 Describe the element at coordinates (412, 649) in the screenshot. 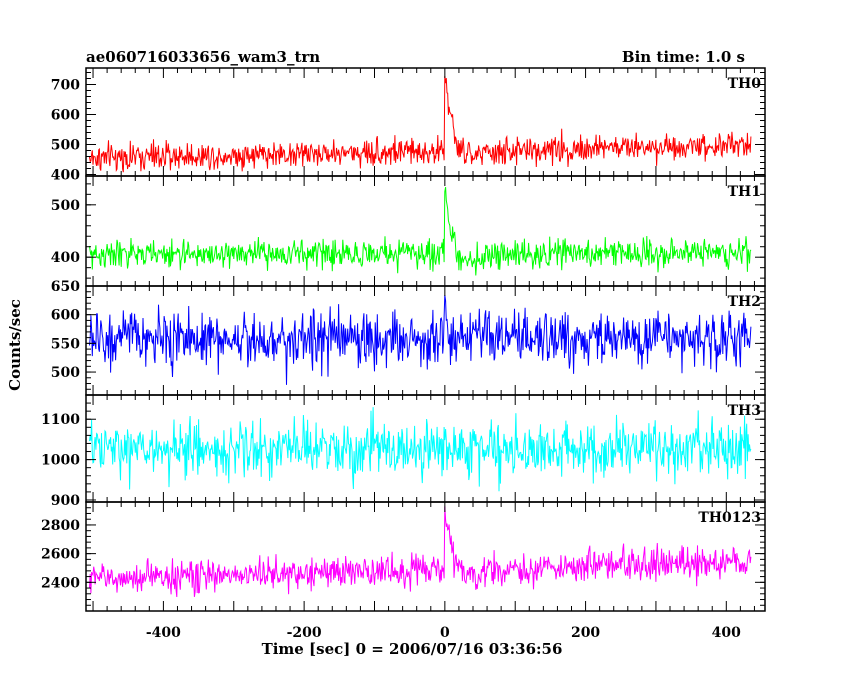

I see `x-axis-title: Time [sec] 0 = 2006/07/16 03:36:56` at that location.